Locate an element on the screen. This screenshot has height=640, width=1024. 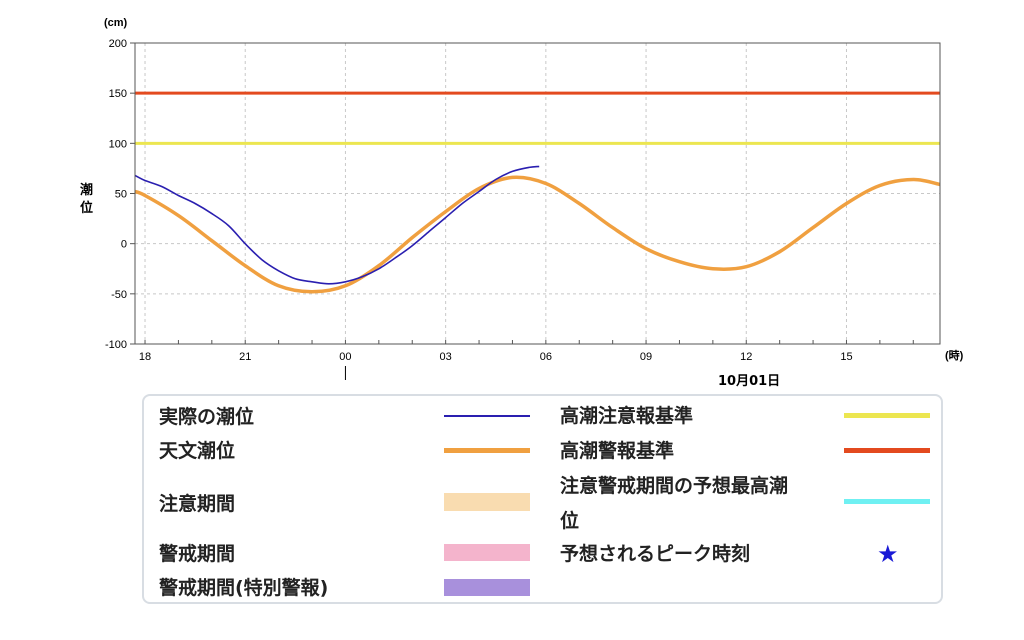
legend-swatch-actual is located at coordinates (487, 416).